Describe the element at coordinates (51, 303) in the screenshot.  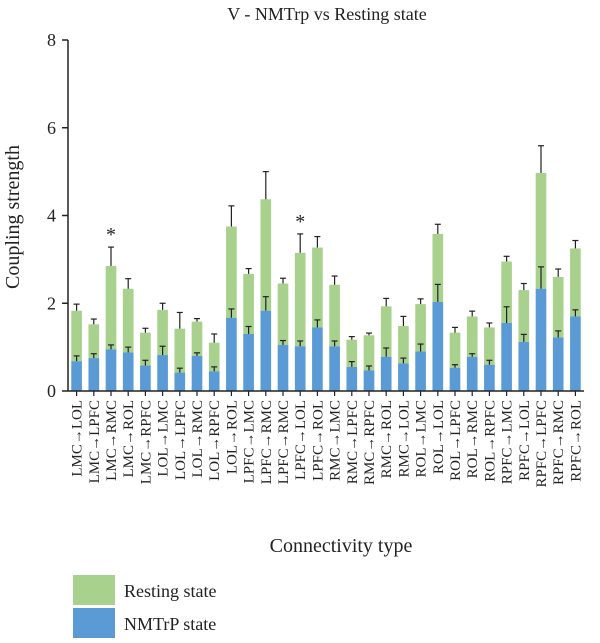
I see `y-tick-label: 2` at that location.